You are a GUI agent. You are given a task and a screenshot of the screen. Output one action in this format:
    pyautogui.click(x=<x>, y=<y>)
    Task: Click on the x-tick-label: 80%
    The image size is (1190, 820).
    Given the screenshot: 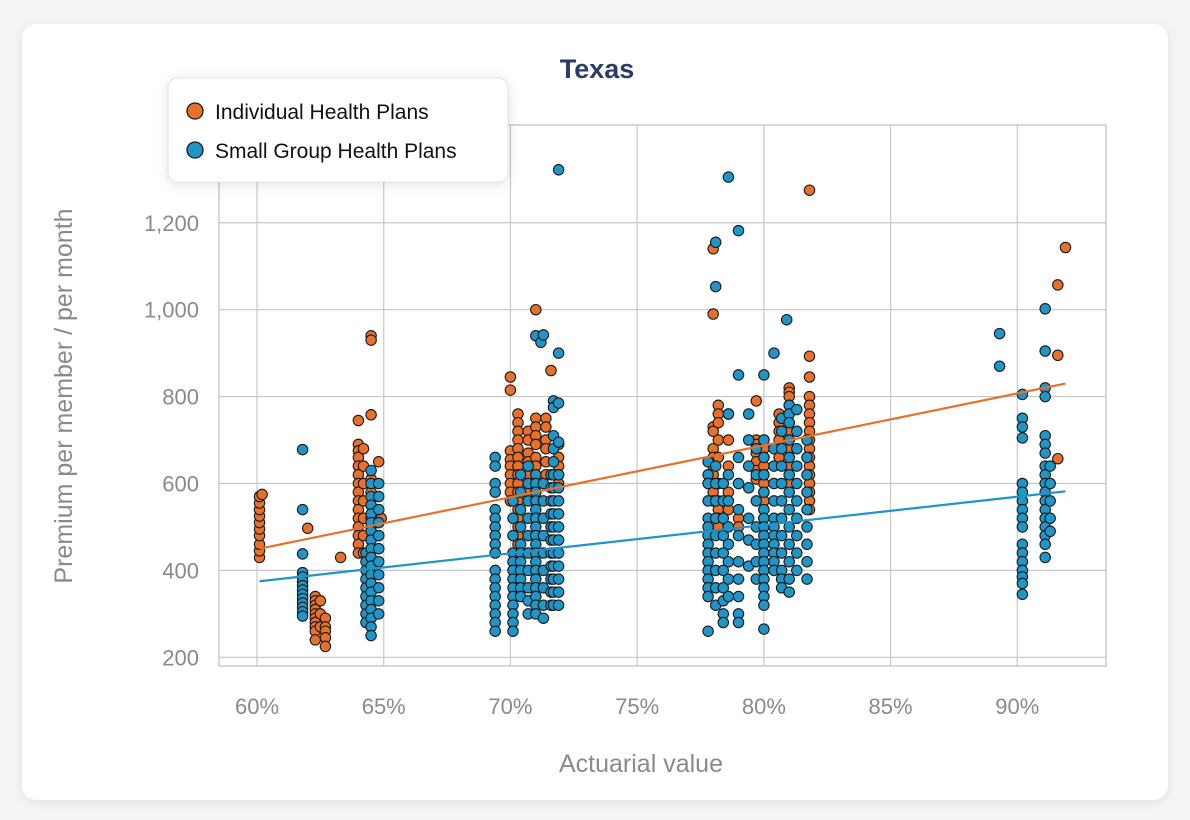 What is the action you would take?
    pyautogui.click(x=764, y=706)
    